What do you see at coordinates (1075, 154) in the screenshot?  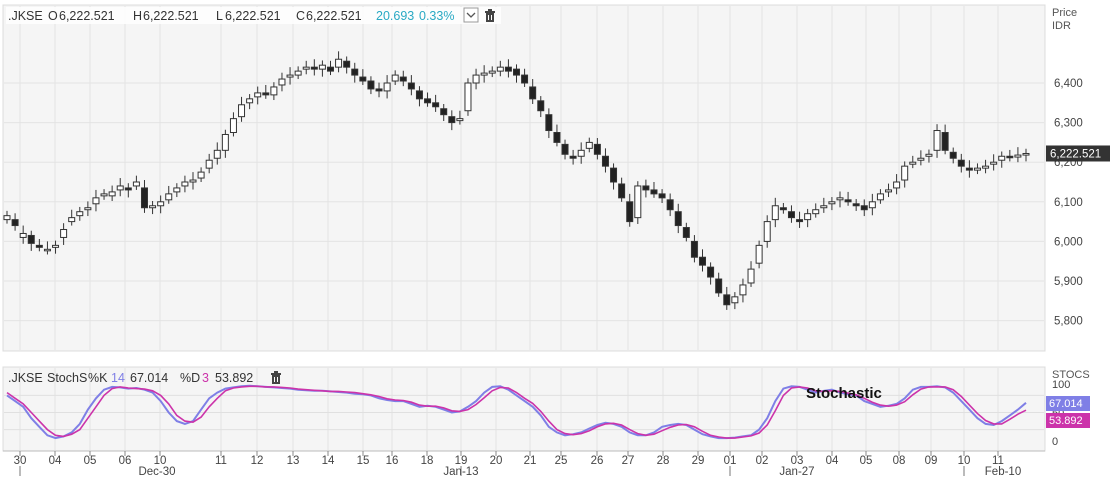 I see `svg-text: 6,222.521` at bounding box center [1075, 154].